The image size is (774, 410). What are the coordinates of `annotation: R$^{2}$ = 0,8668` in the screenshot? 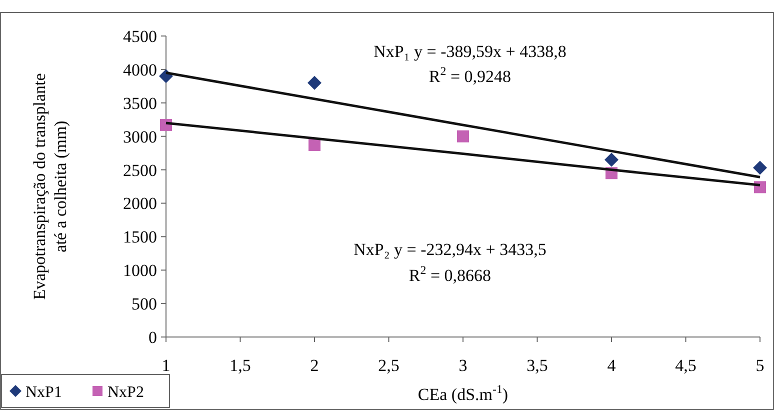 It's located at (450, 274).